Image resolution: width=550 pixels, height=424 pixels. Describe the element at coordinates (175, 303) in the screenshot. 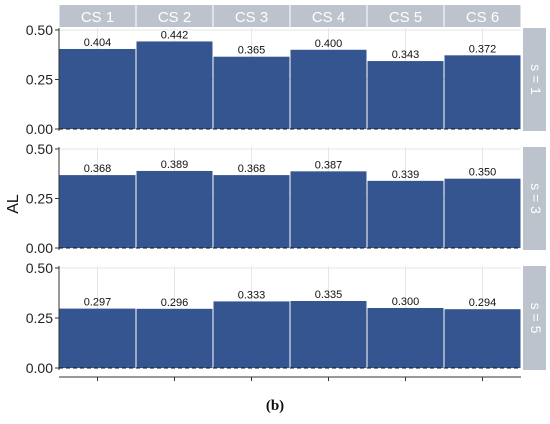

I see `data-label: 0.296` at that location.